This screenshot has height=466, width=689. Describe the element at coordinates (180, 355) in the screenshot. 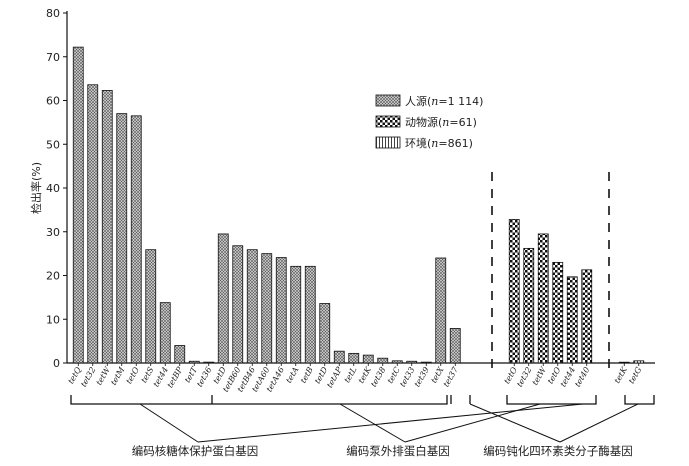

I see `bar-tetBP` at that location.